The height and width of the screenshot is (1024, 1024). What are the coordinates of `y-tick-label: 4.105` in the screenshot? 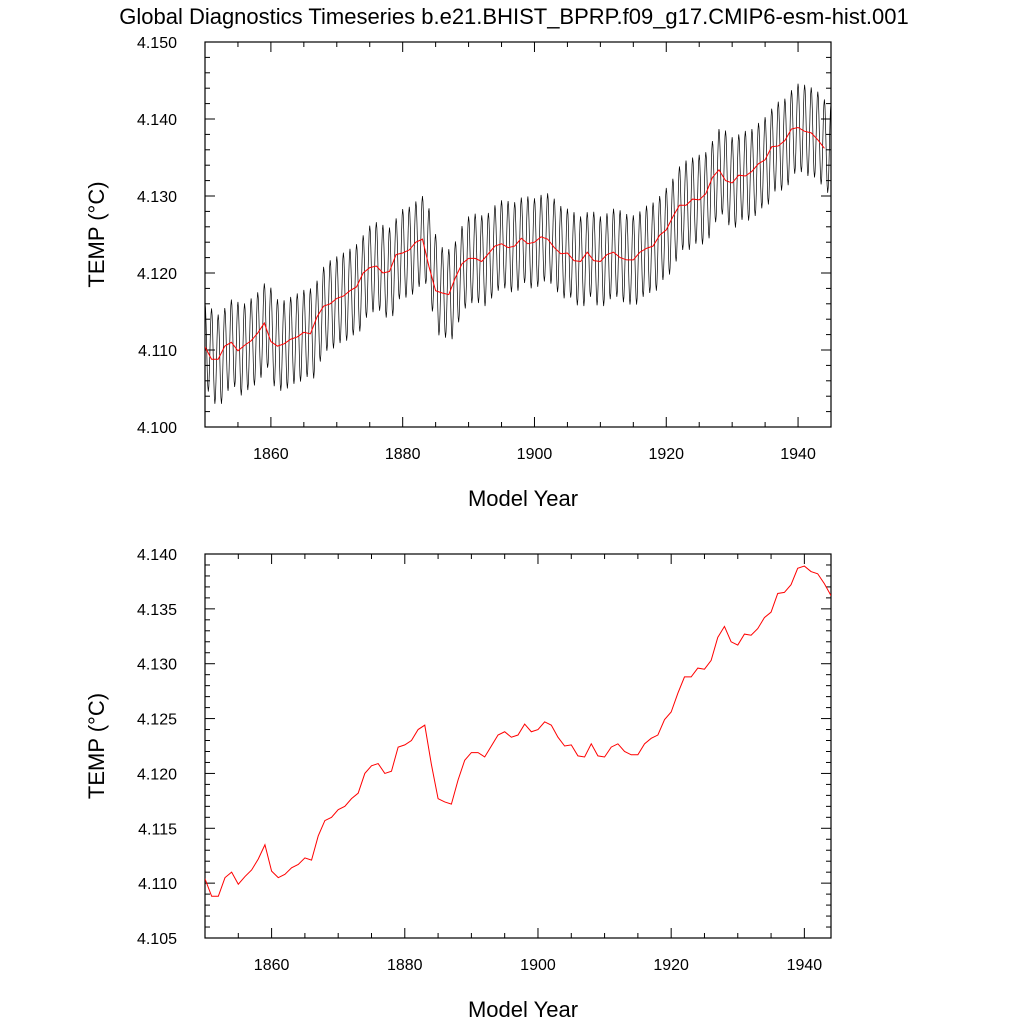 It's located at (157, 939).